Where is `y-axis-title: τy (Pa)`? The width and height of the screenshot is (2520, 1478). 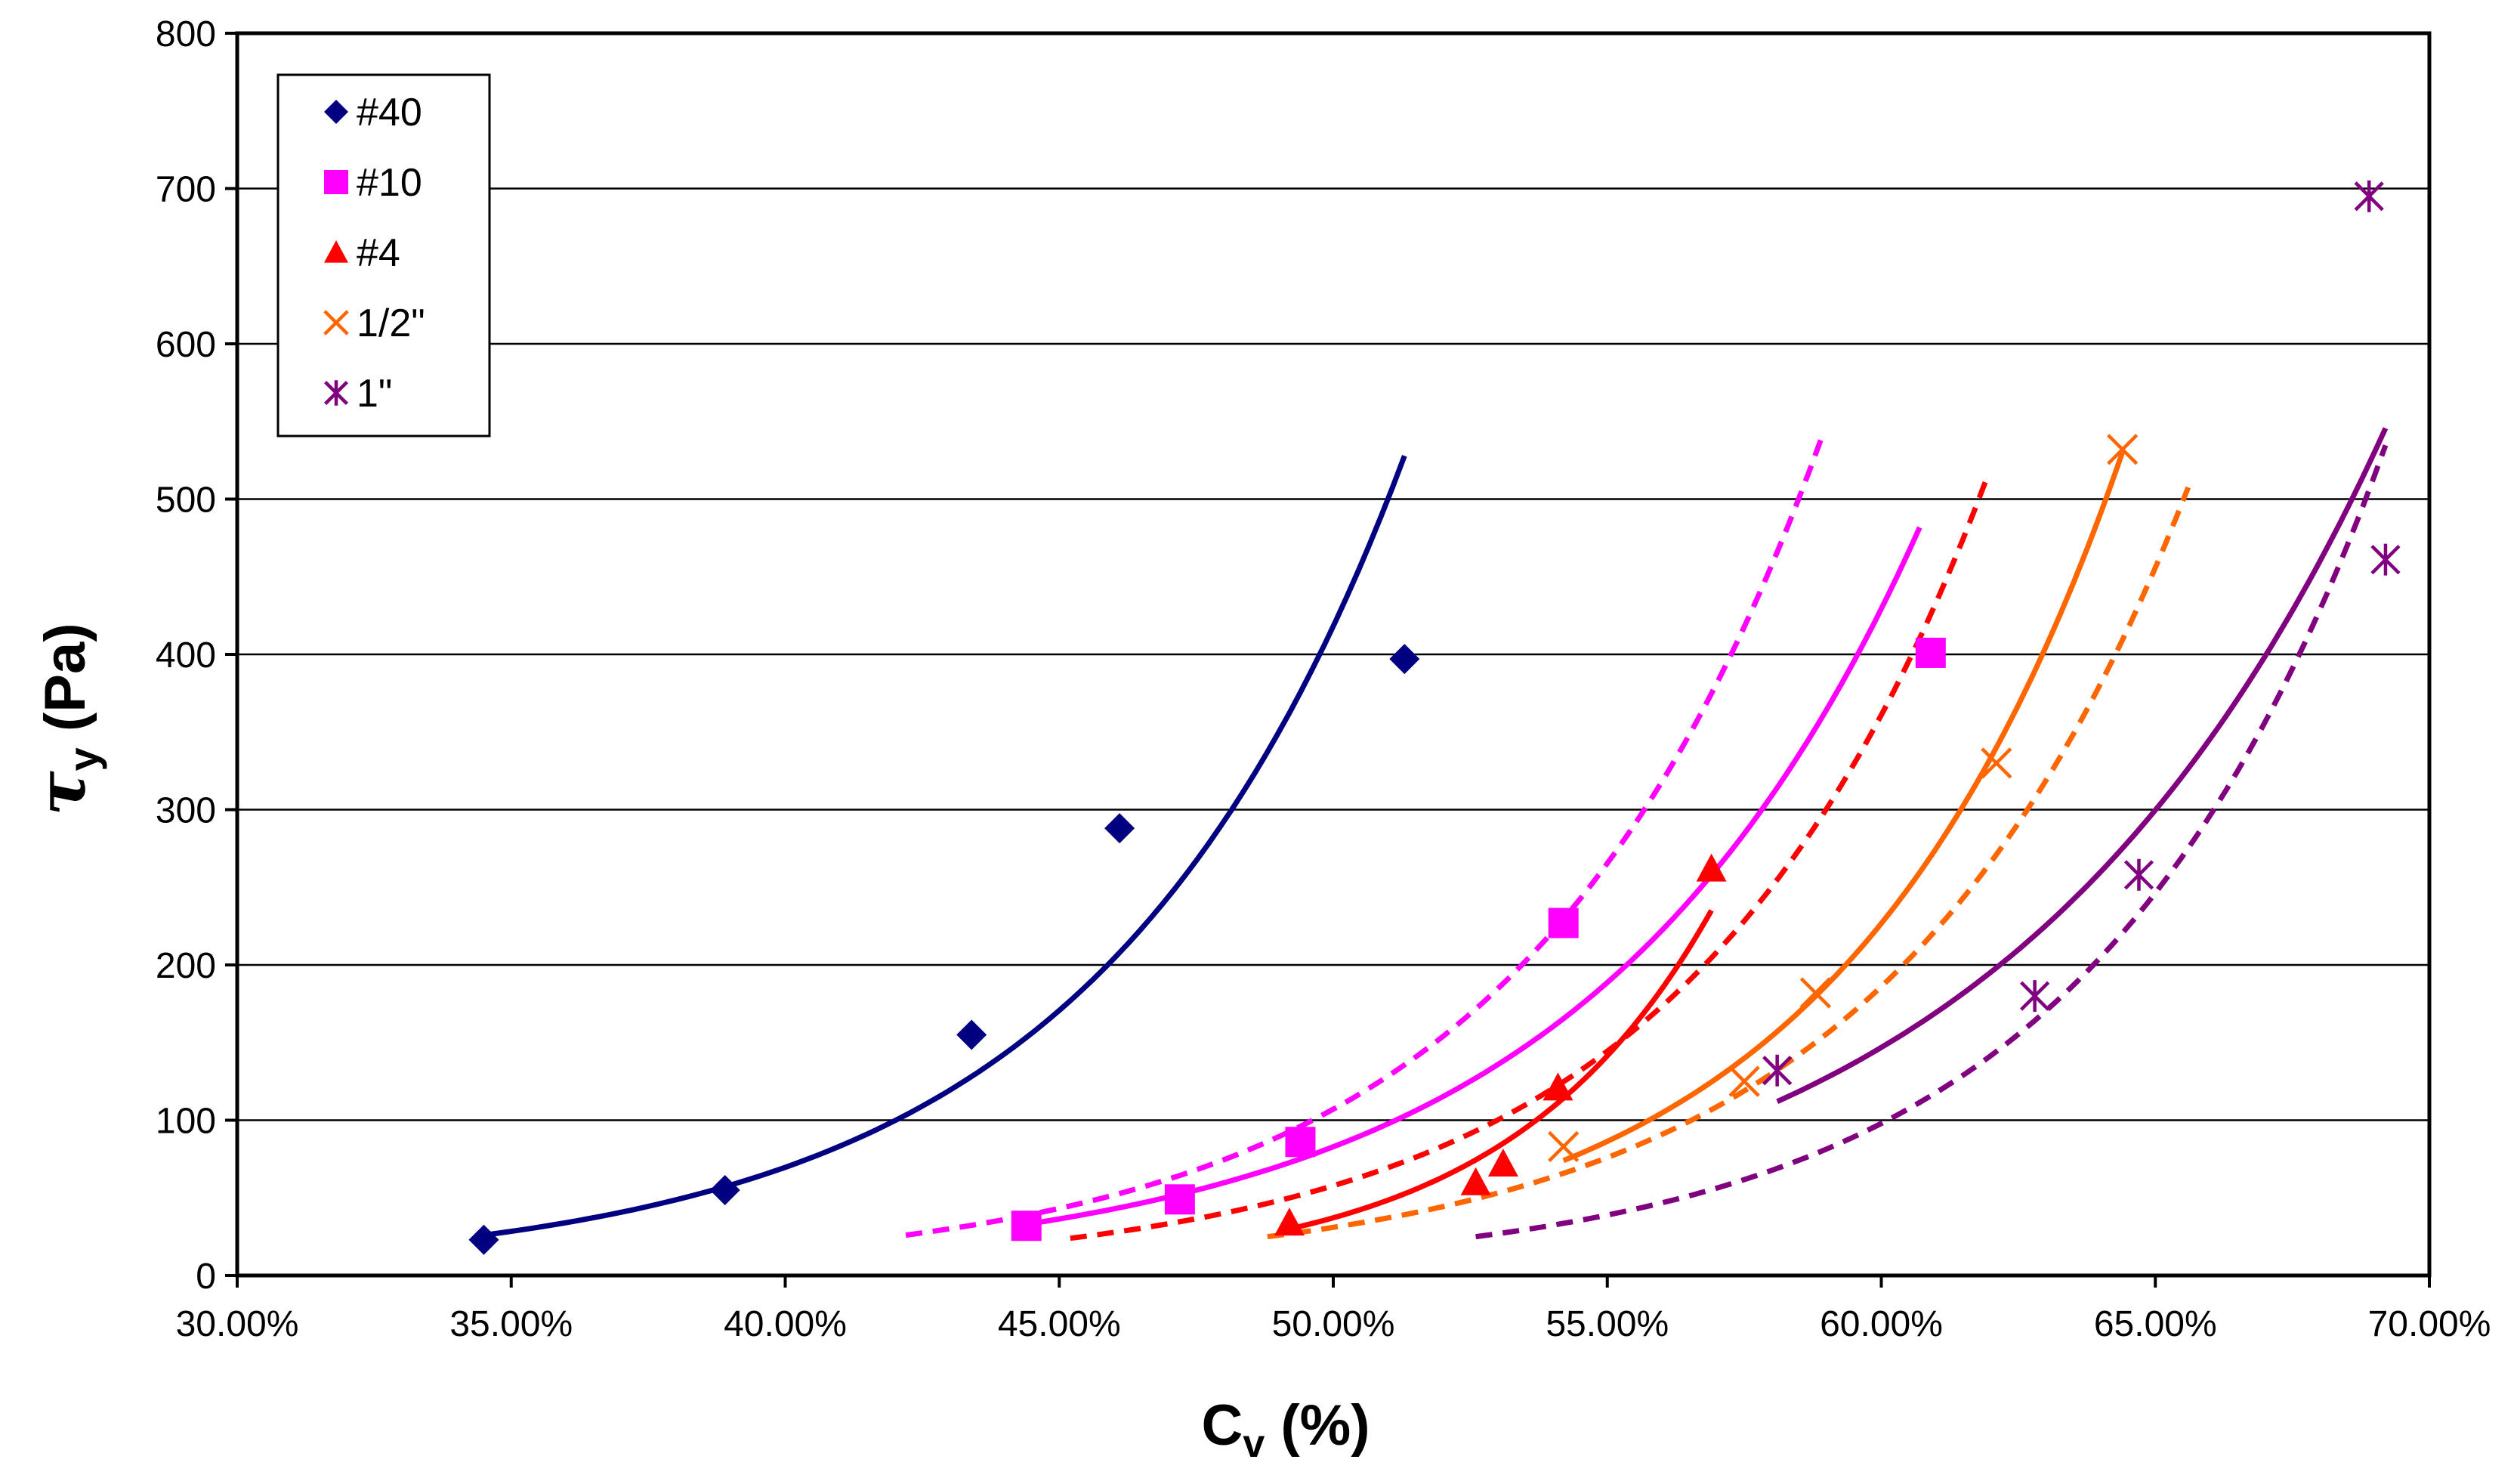 y-axis-title: τy (Pa) is located at coordinates (64, 719).